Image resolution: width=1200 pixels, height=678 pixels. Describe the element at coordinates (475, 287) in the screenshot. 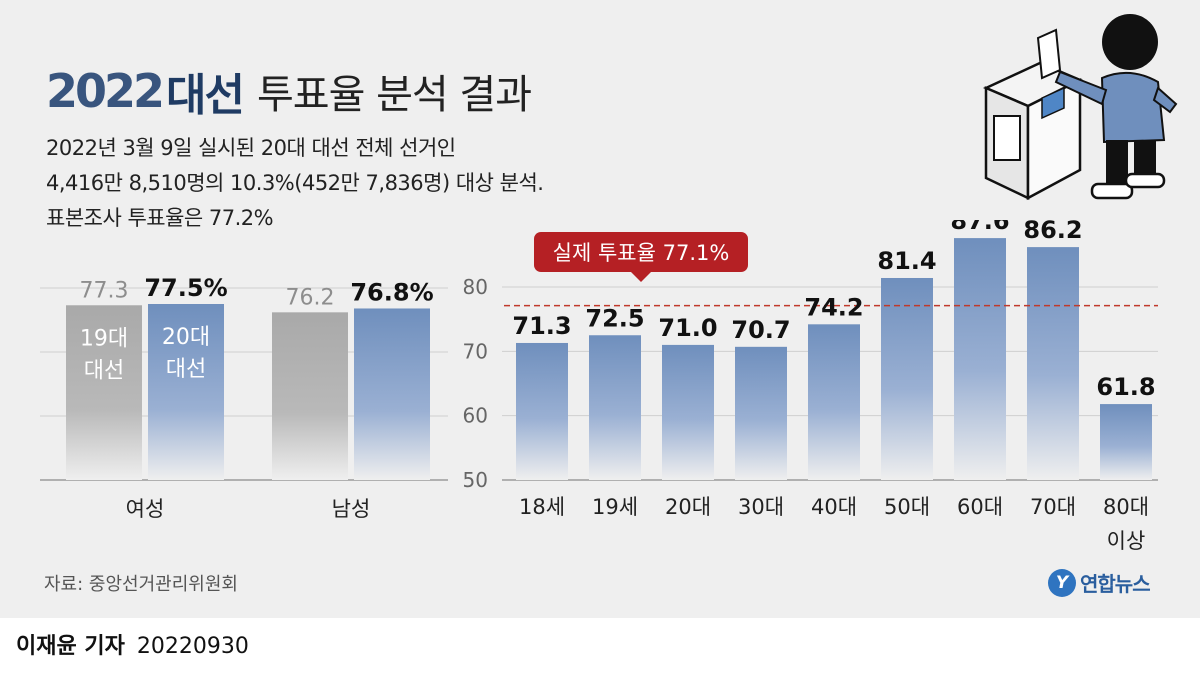

I see `y-tick-label: 80` at that location.